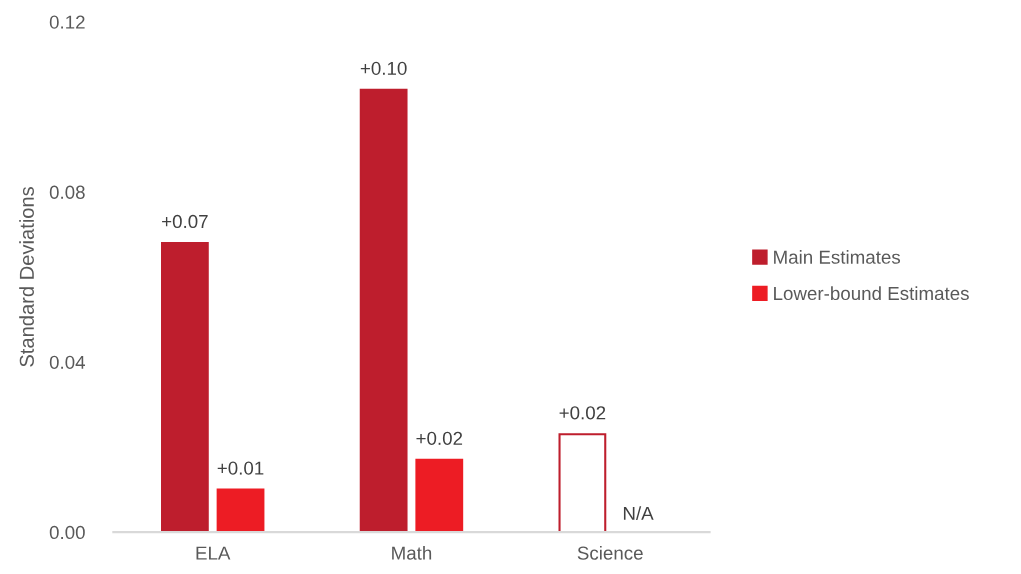 This screenshot has height=574, width=1021. Describe the element at coordinates (26, 277) in the screenshot. I see `y-axis-title: Standard Deviations` at that location.